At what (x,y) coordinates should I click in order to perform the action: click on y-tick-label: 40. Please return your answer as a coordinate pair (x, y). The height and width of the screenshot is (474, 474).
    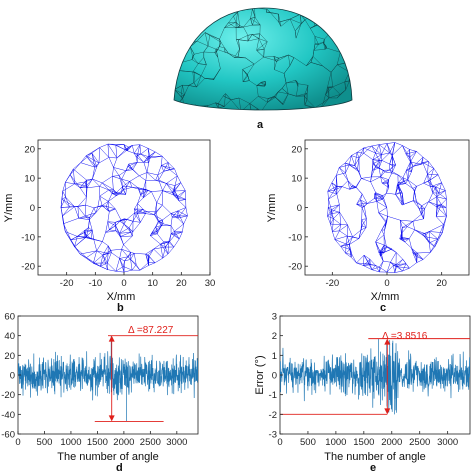
    Looking at the image, I should click on (9, 336).